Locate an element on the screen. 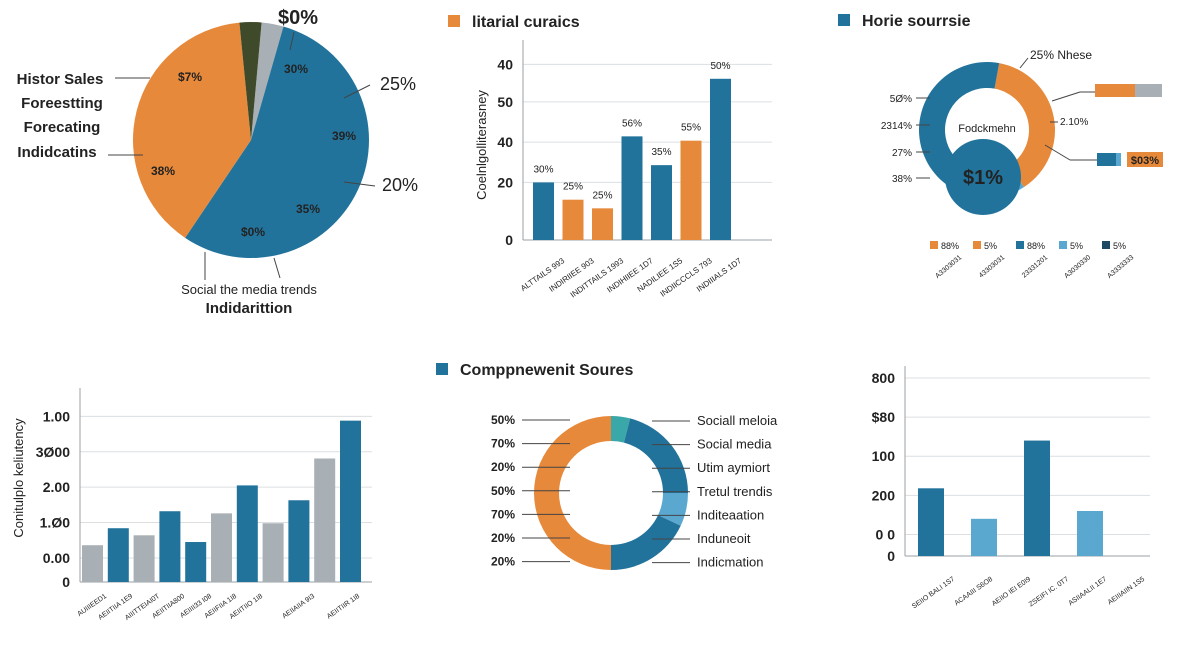 The width and height of the screenshot is (1200, 654). x-tick-label: A3333333 is located at coordinates (1120, 267).